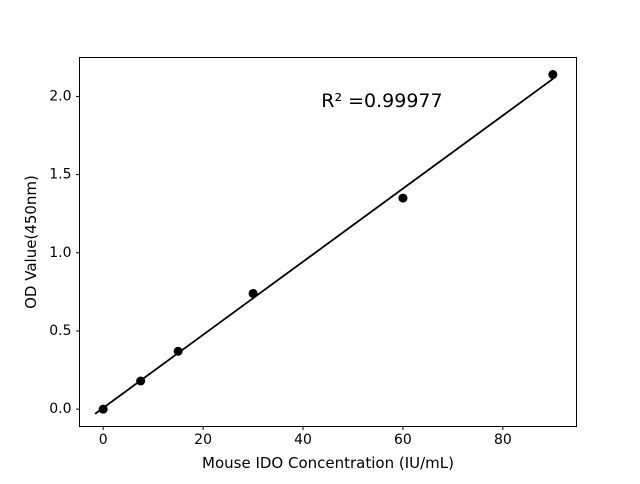  I want to click on r-squared-annotation: R² =0.99977, so click(381, 101).